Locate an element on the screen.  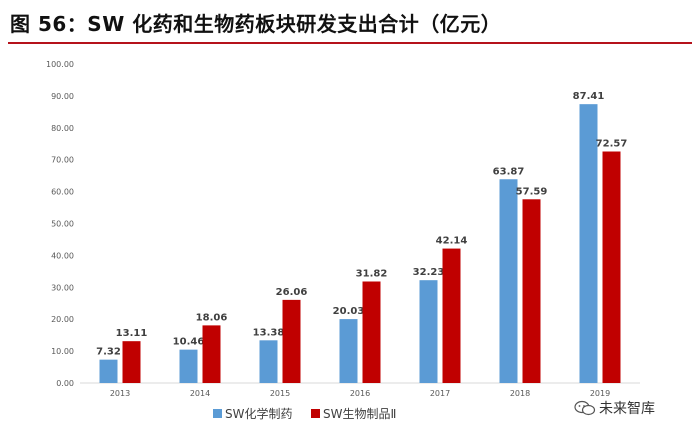
y-tick-label: 70.00 is located at coordinates (62, 160).